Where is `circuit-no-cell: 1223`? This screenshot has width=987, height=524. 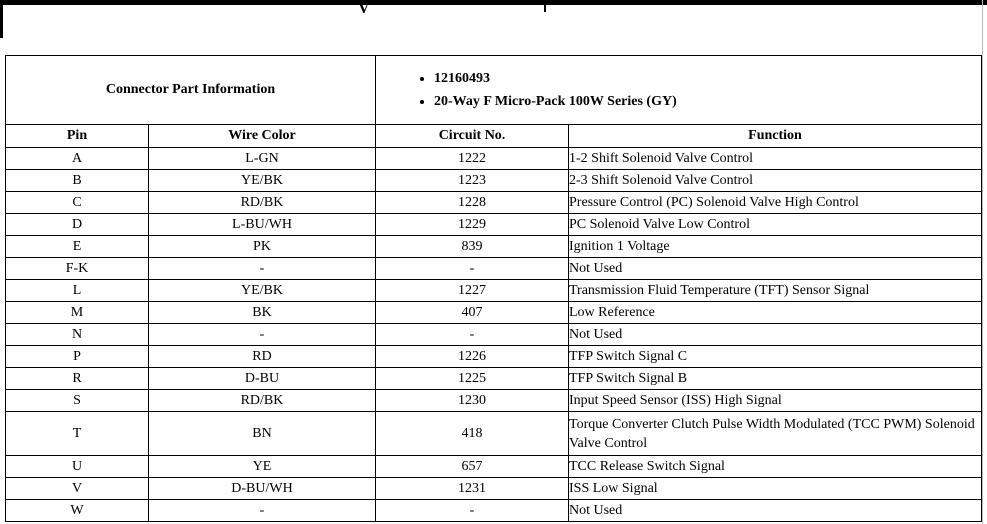
circuit-no-cell: 1223 is located at coordinates (472, 180).